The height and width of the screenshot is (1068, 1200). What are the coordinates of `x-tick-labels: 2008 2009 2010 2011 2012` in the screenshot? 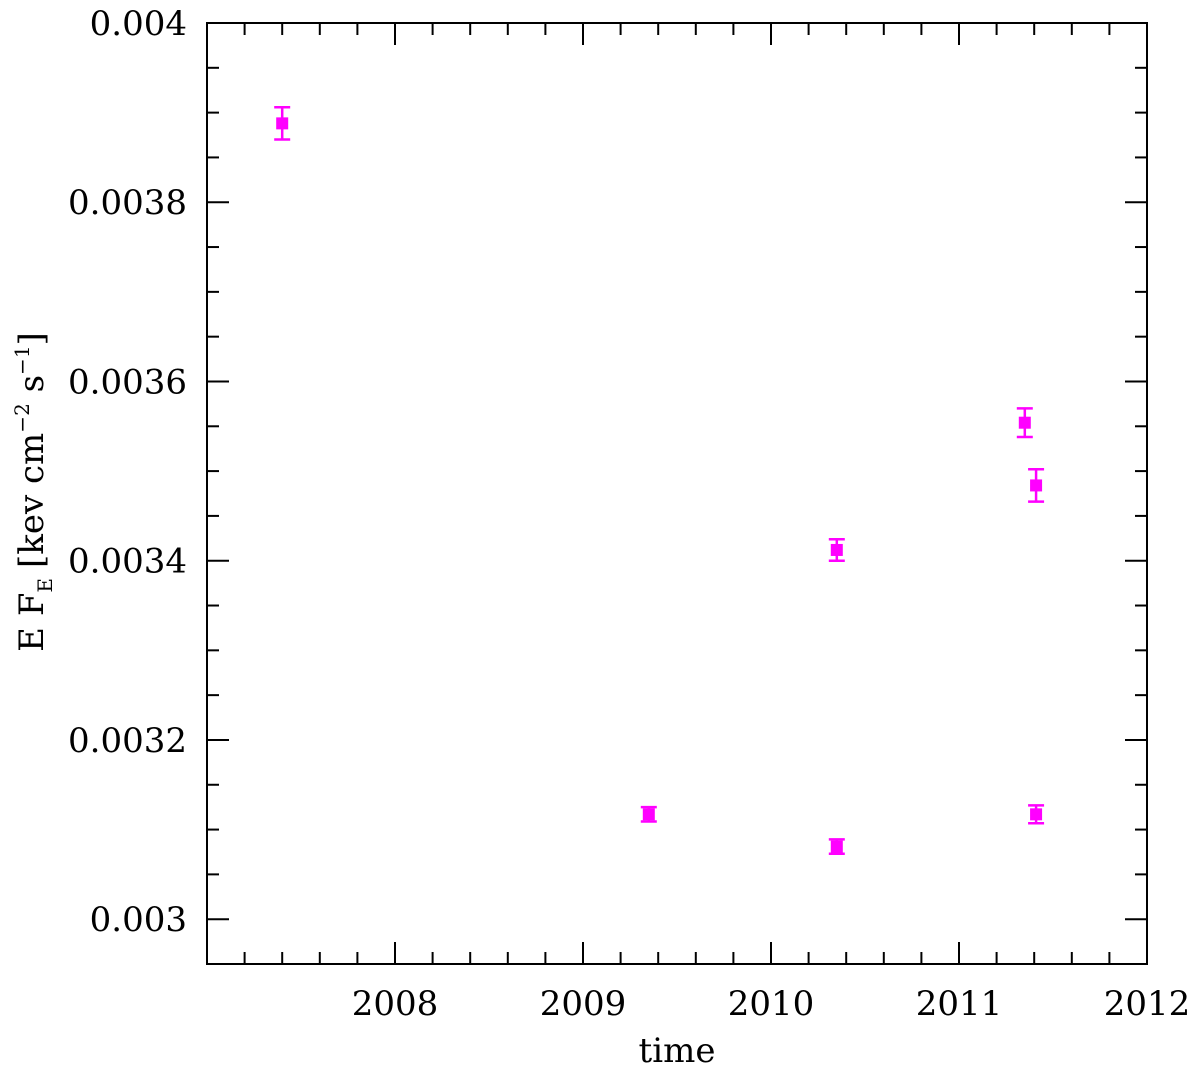 It's located at (771, 1004).